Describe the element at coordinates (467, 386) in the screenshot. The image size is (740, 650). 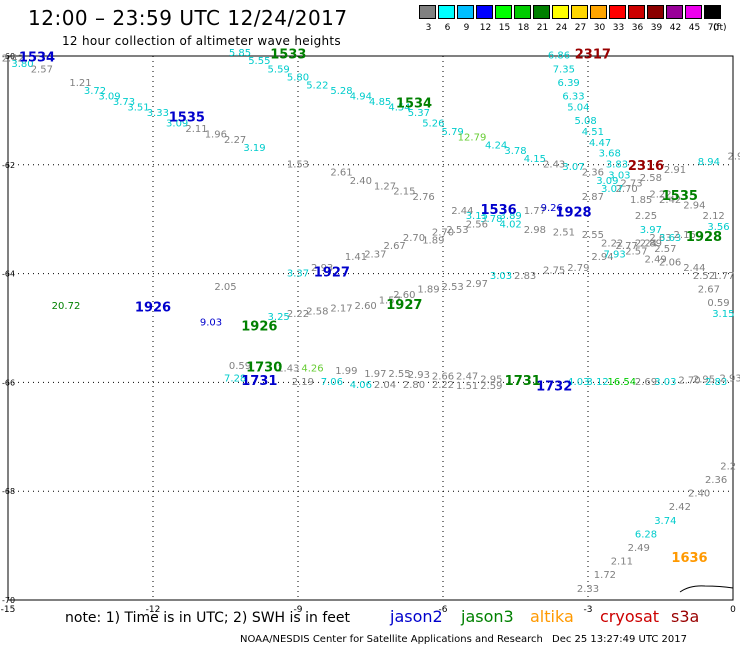
I see `wave-height-value: 1.51` at that location.